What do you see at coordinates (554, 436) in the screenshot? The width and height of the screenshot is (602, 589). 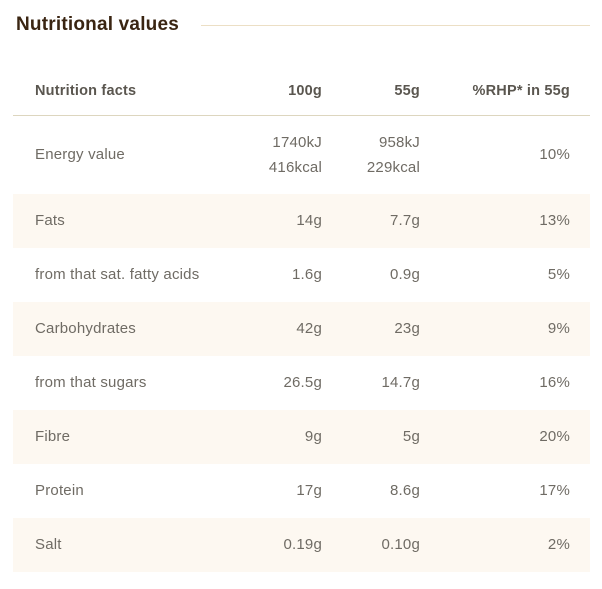 I see `cell-rhp: 20%` at bounding box center [554, 436].